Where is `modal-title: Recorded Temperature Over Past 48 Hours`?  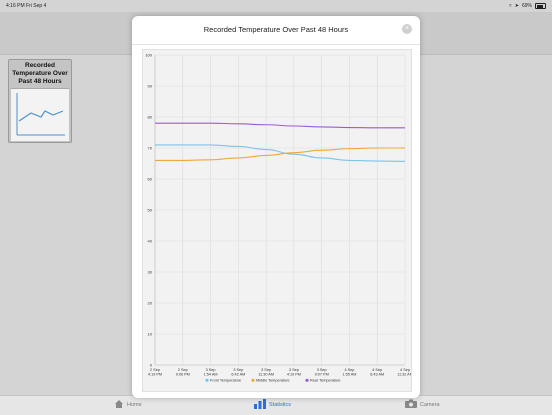 modal-title: Recorded Temperature Over Past 48 Hours is located at coordinates (276, 29).